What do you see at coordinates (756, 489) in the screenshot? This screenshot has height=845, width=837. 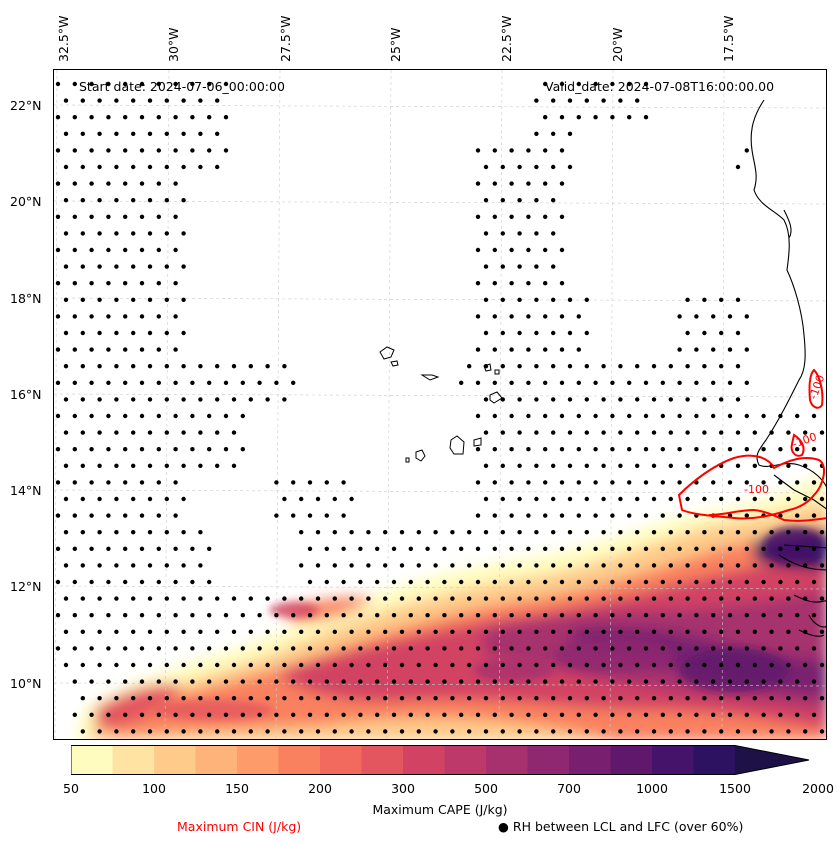 I see `cin-contour-label: -100` at bounding box center [756, 489].